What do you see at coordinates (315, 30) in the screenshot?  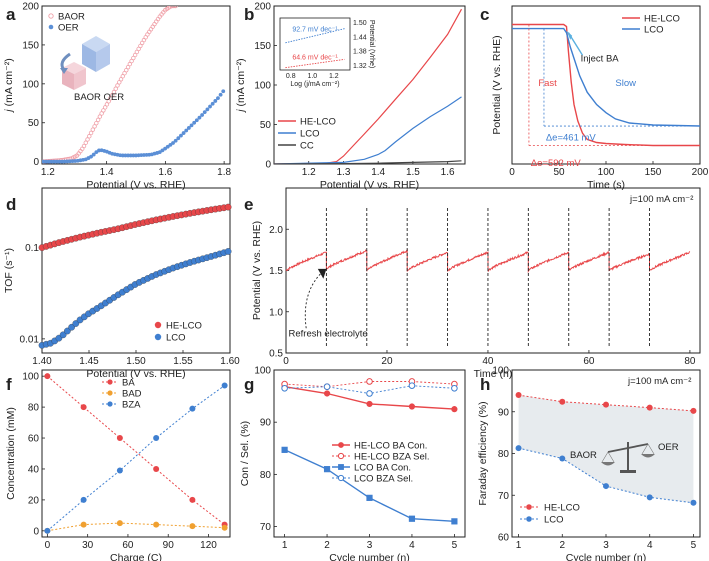 I see `slope-label: 92.7 mV dec⁻¹` at bounding box center [315, 30].